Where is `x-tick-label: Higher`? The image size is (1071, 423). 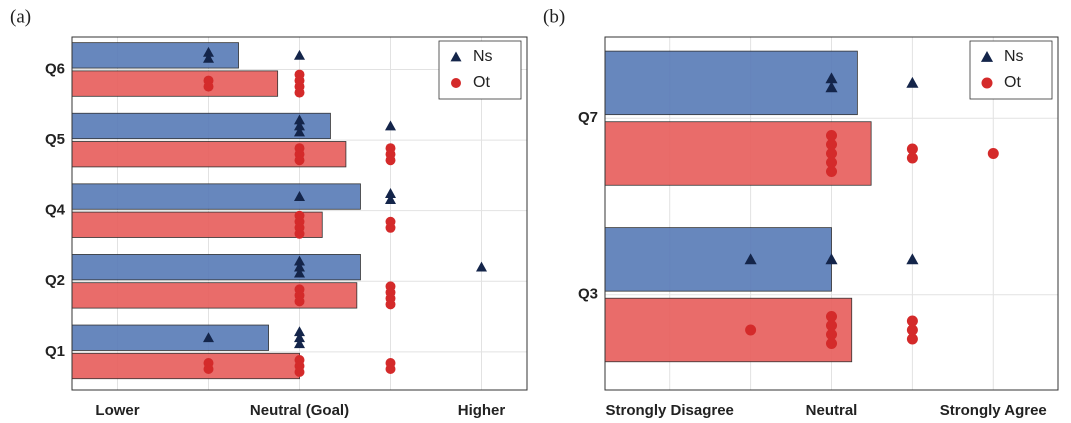 x-tick-label: Higher is located at coordinates (482, 410).